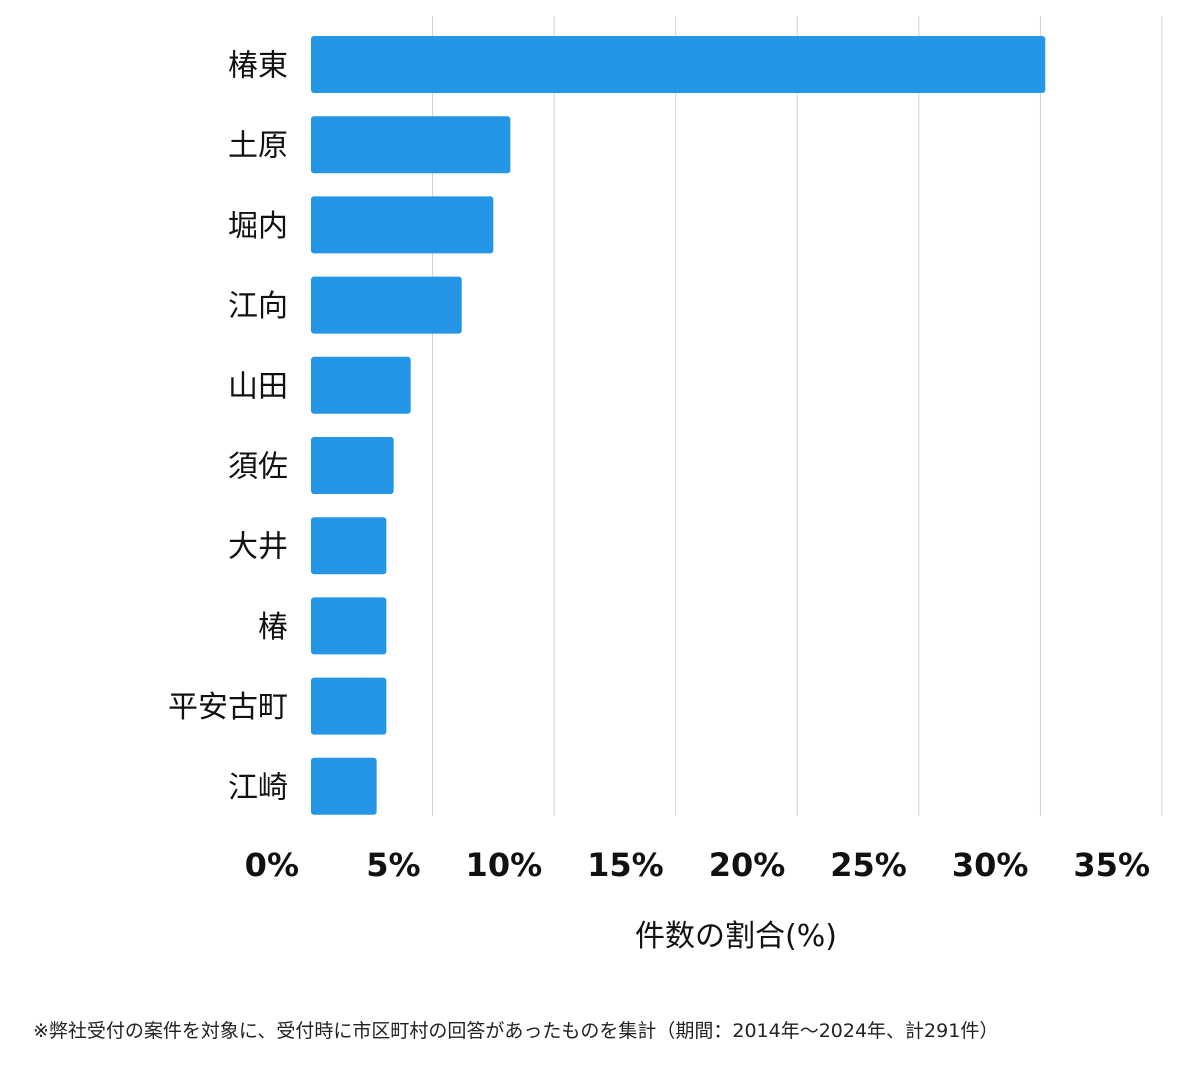  I want to click on category-label: 椿, so click(273, 627).